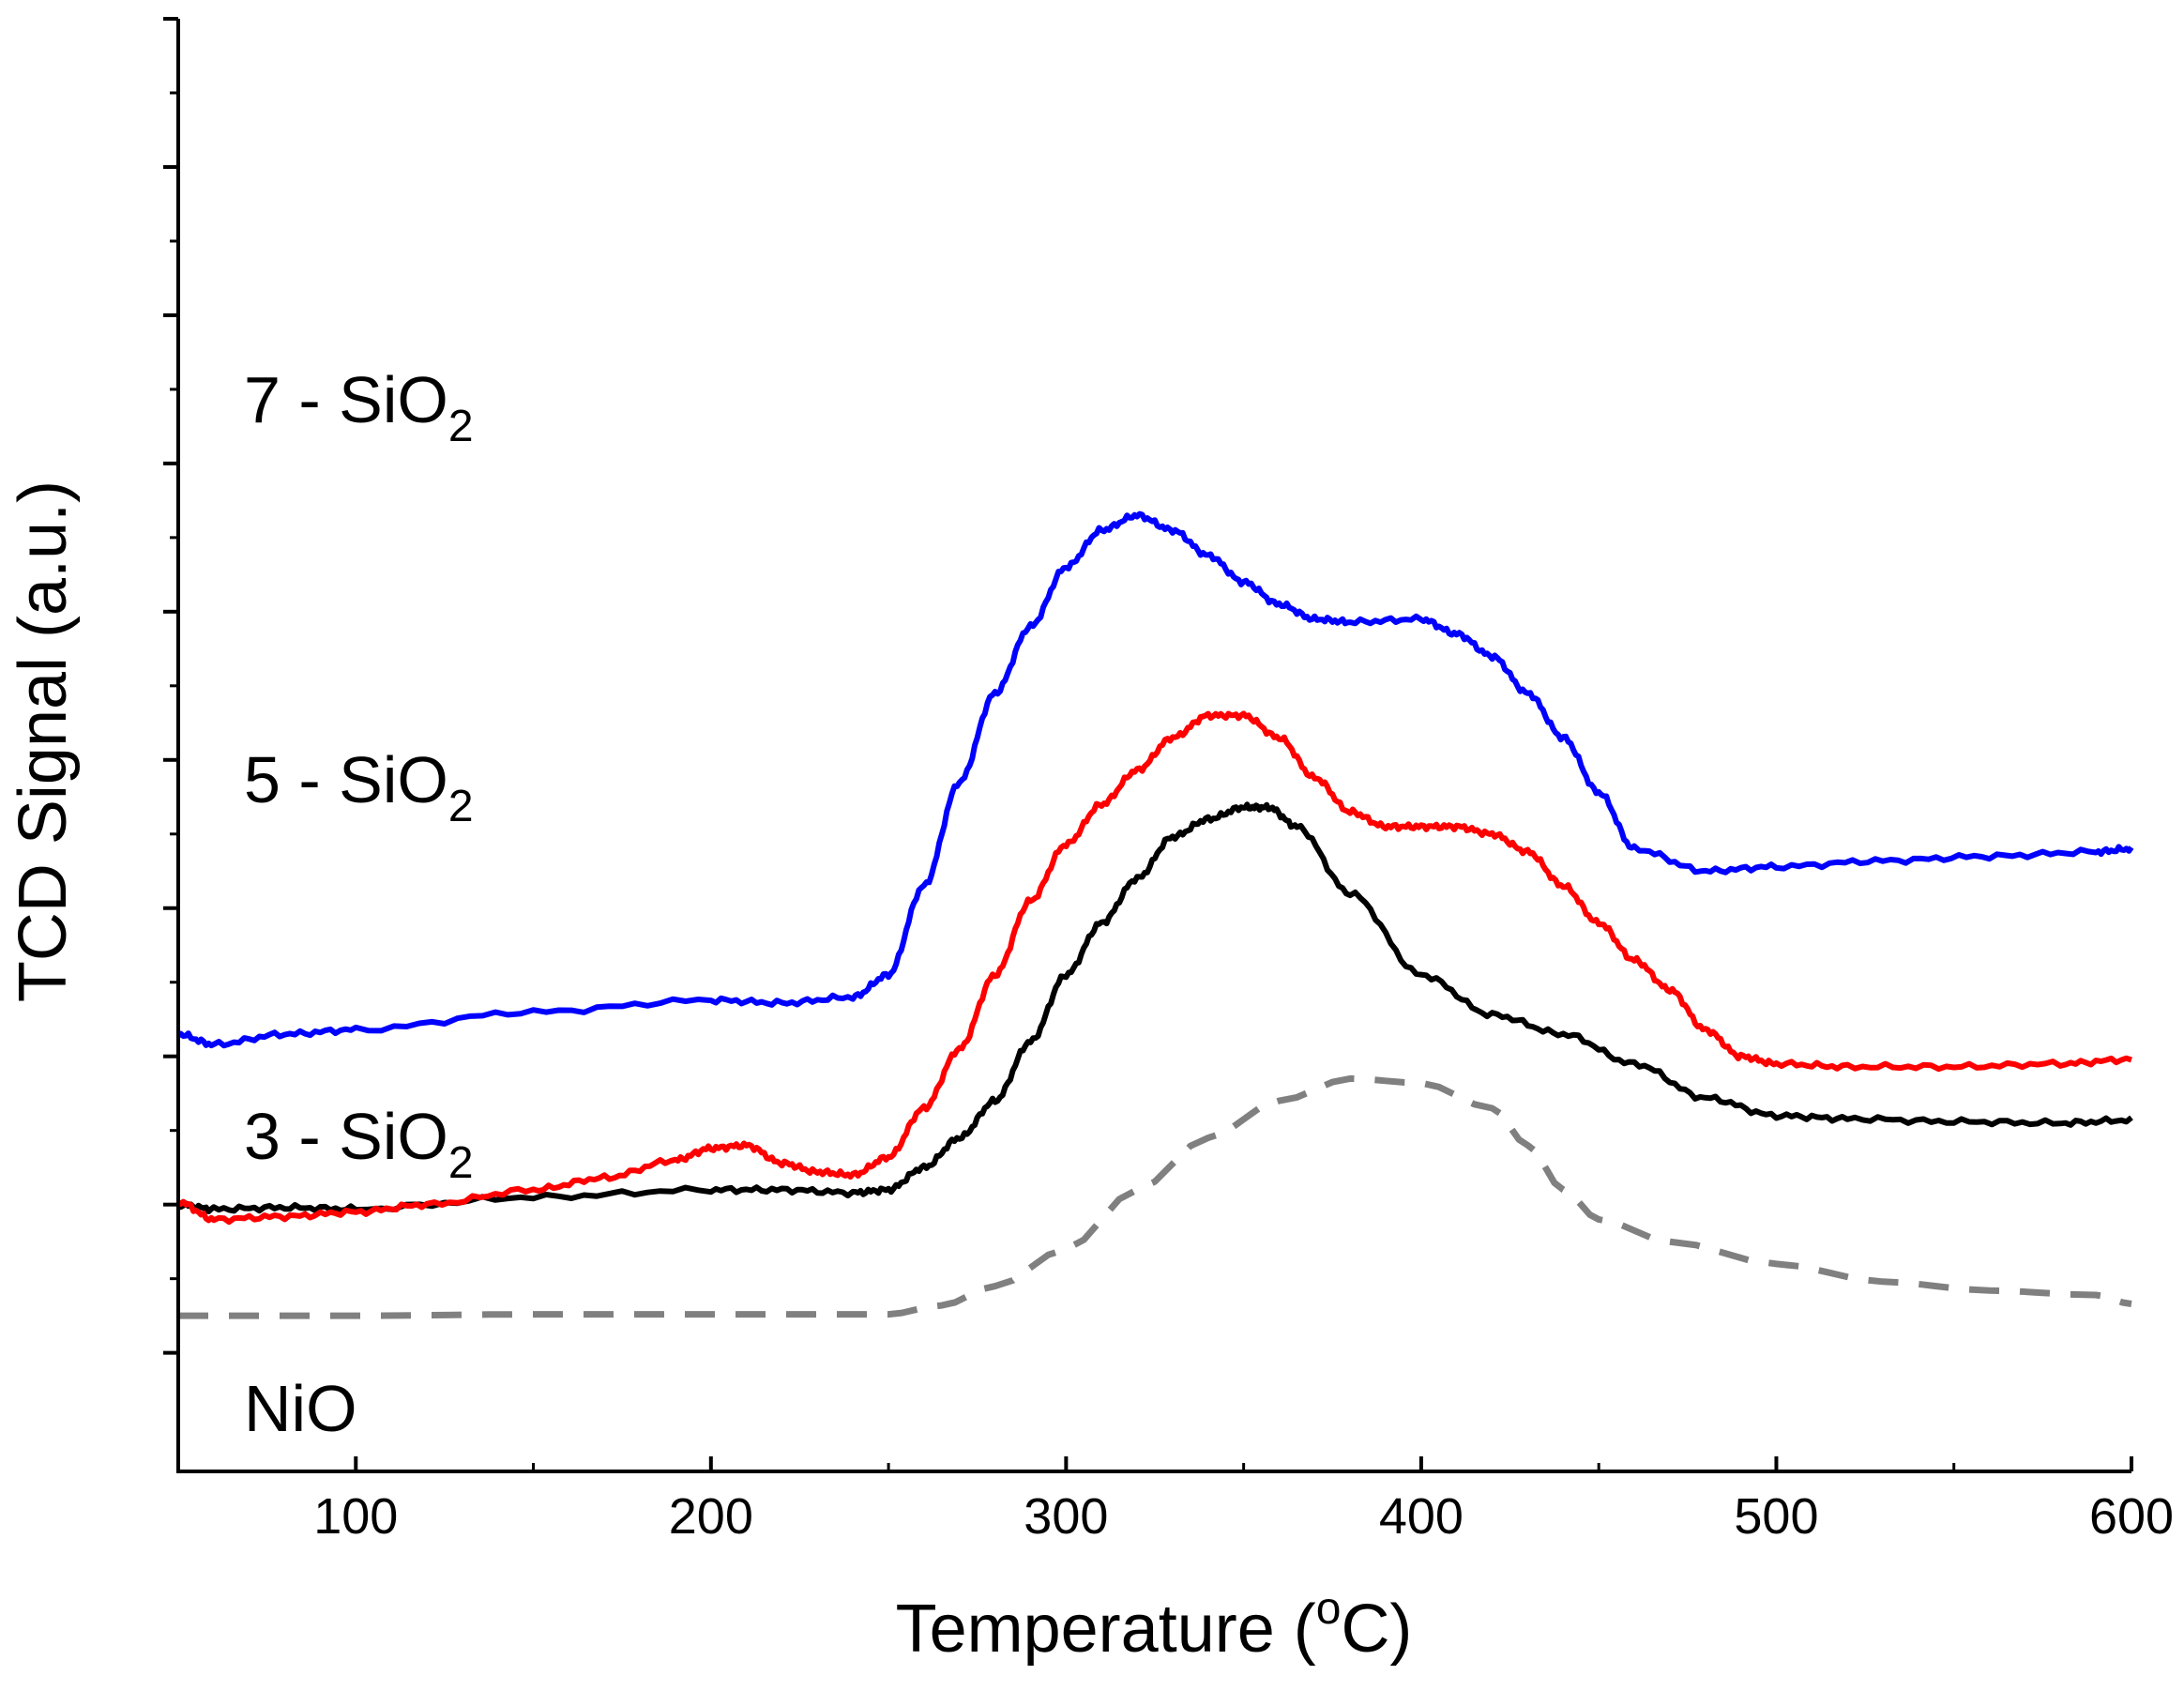 This screenshot has width=2184, height=1706. I want to click on y-axis-title: TCD Signal (a.u.), so click(43, 741).